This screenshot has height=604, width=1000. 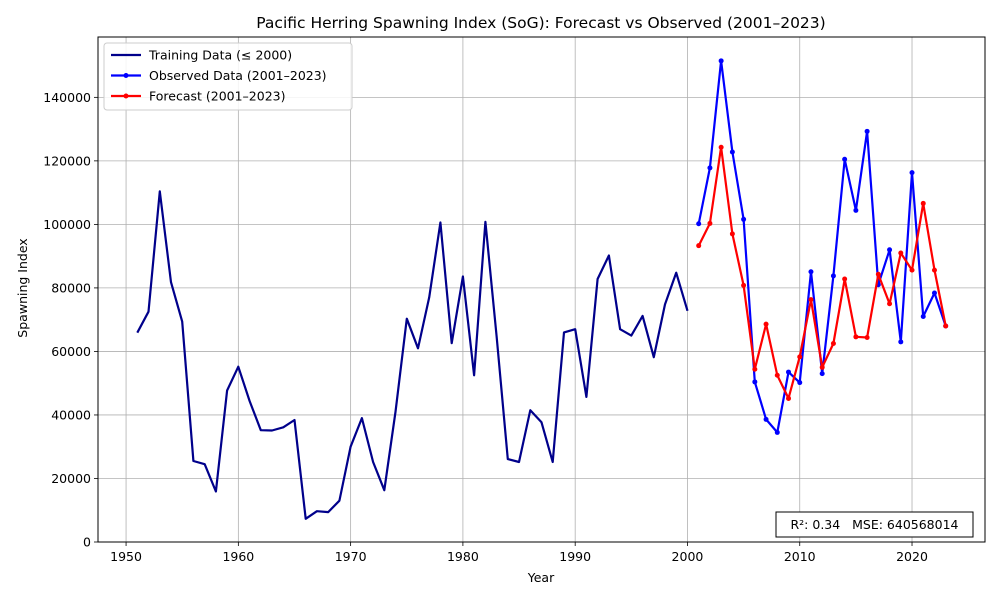 What do you see at coordinates (71, 351) in the screenshot?
I see `y-tick-label: 60000` at bounding box center [71, 351].